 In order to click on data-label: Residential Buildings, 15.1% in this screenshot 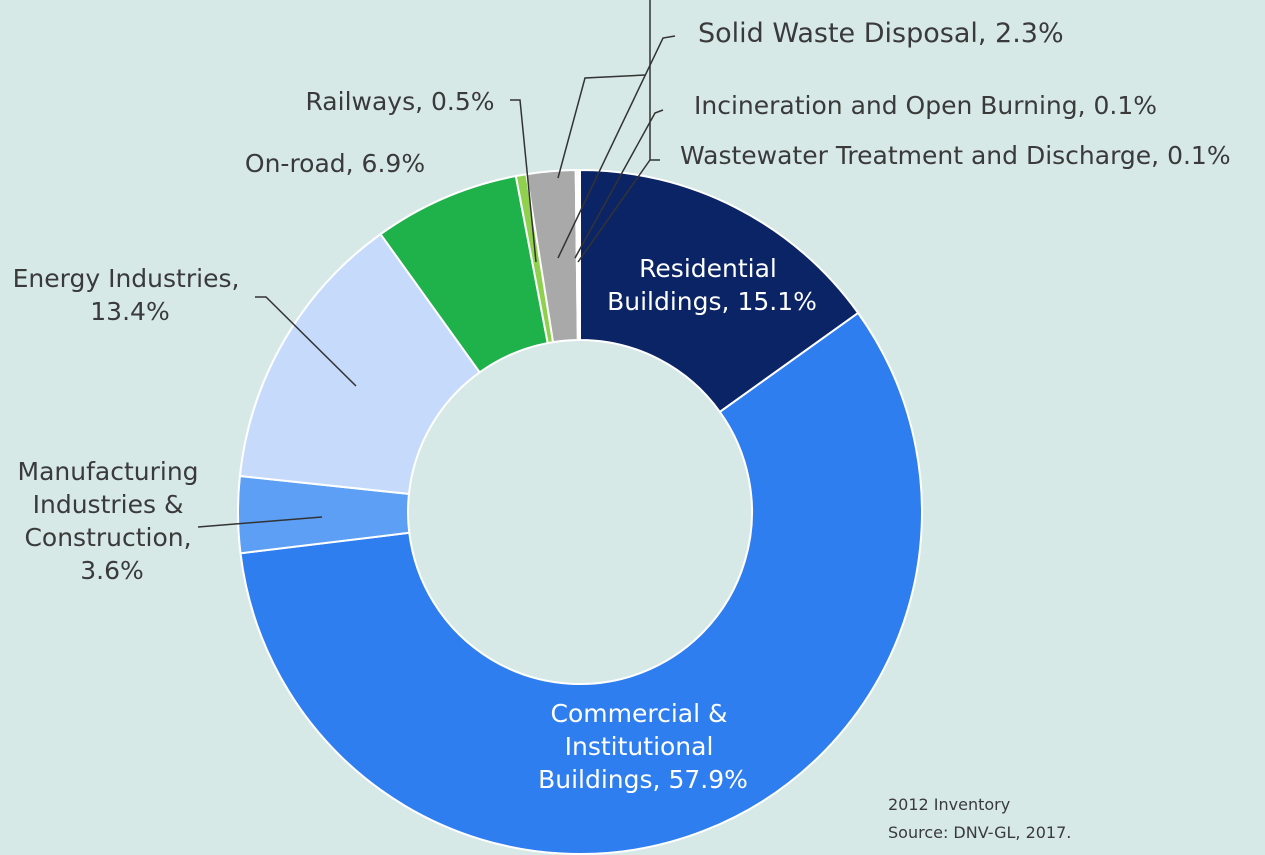, I will do `click(712, 285)`.